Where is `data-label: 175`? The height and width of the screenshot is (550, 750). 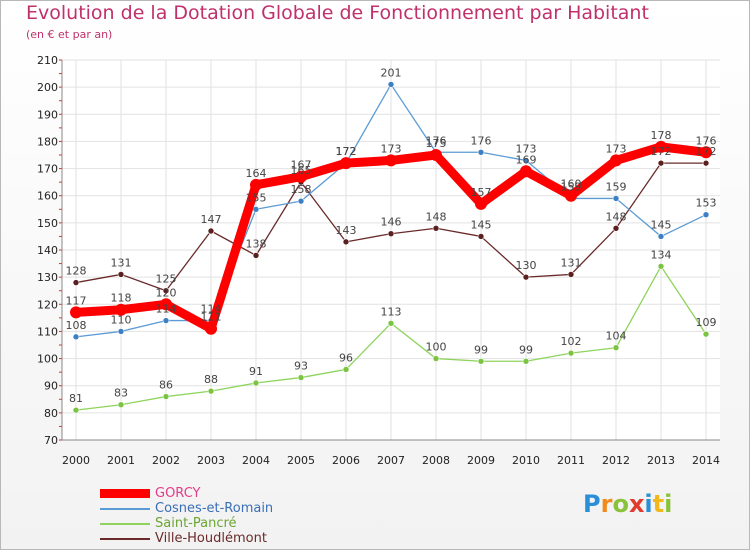
data-label: 175 is located at coordinates (436, 143).